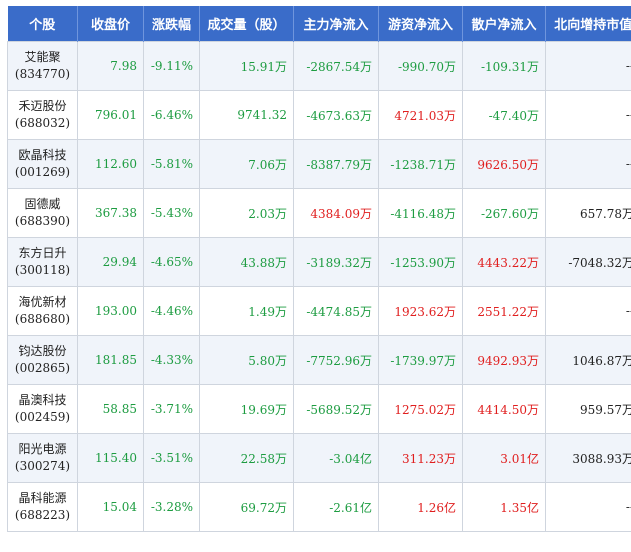 This screenshot has width=631, height=552. Describe the element at coordinates (336, 66) in the screenshot. I see `main-inflow-cell: -2867.54万` at that location.